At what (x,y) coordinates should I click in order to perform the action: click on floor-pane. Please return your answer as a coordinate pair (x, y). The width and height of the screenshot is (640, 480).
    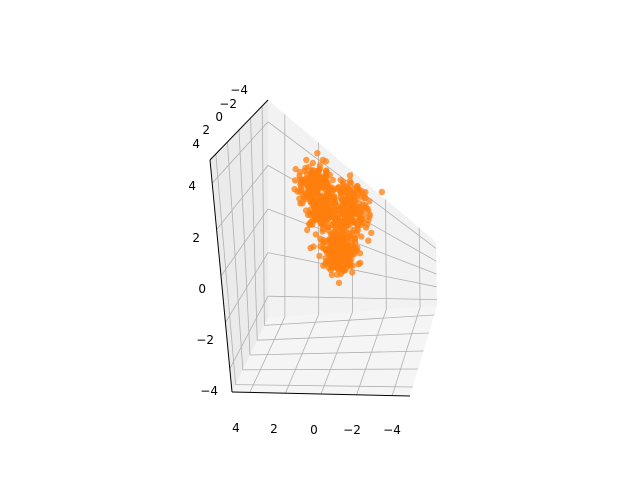
    Looking at the image, I should click on (334, 351).